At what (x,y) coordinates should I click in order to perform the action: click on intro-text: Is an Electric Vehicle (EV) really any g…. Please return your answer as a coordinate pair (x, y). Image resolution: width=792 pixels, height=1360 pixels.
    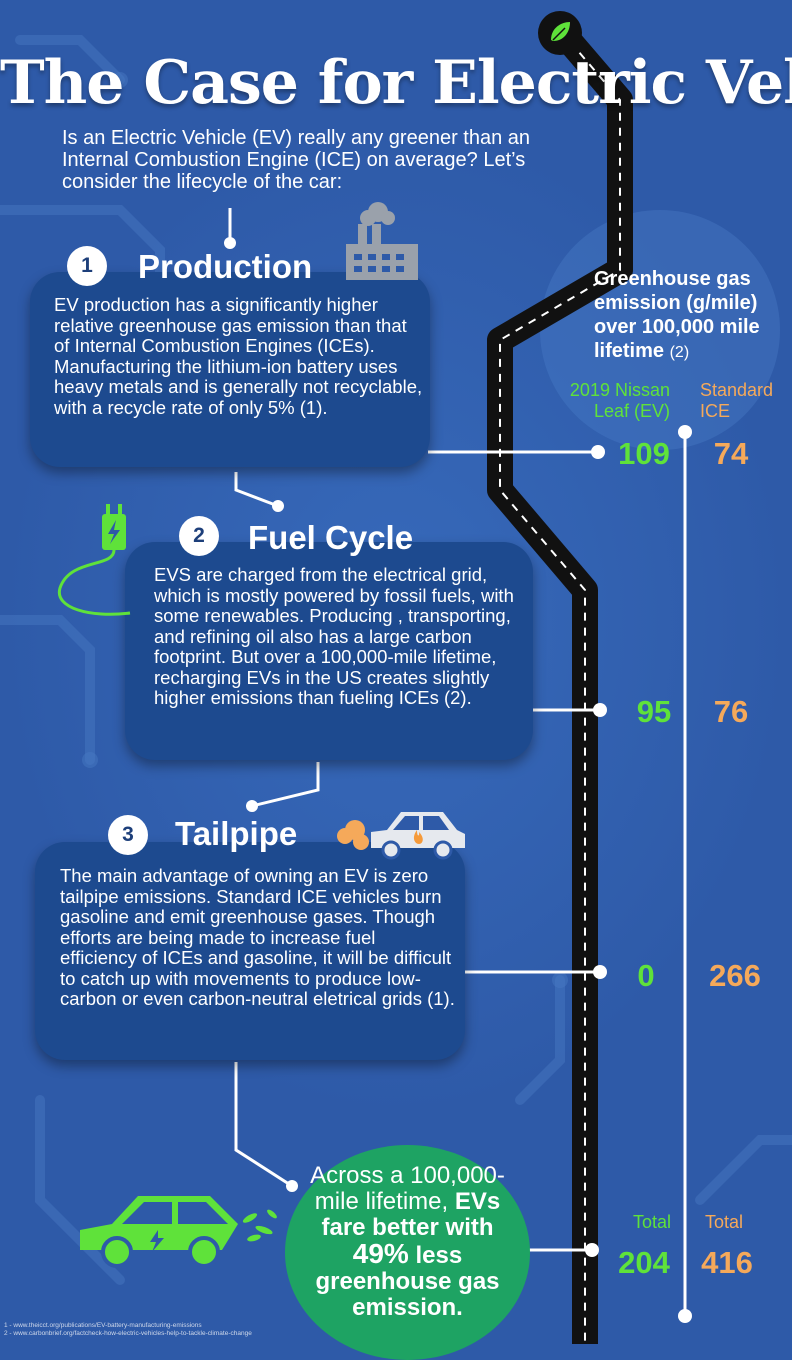
    Looking at the image, I should click on (296, 160).